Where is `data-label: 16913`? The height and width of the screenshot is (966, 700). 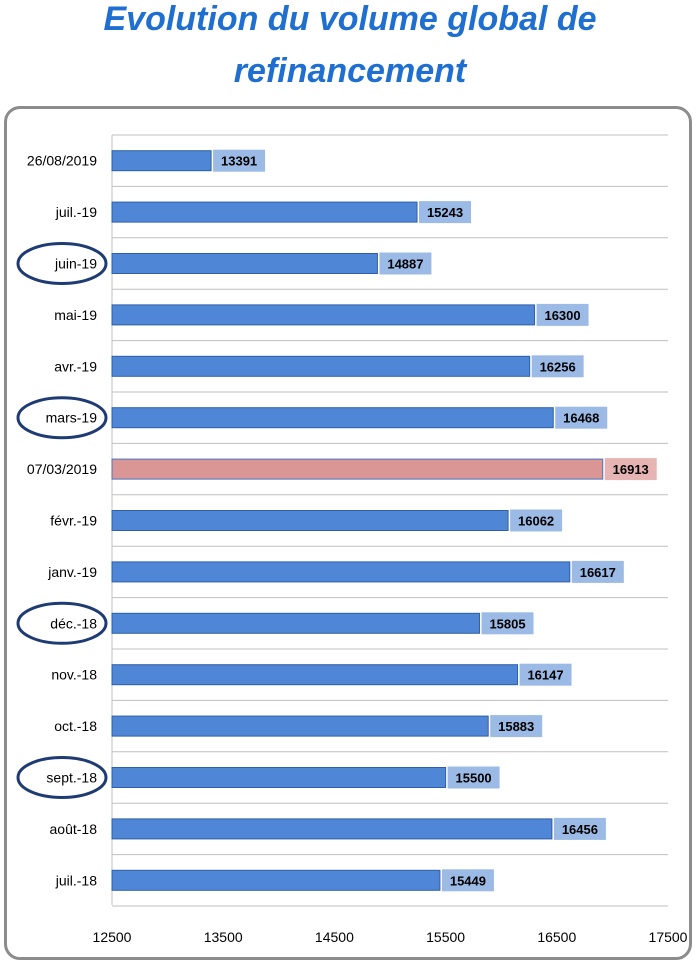 data-label: 16913 is located at coordinates (631, 469).